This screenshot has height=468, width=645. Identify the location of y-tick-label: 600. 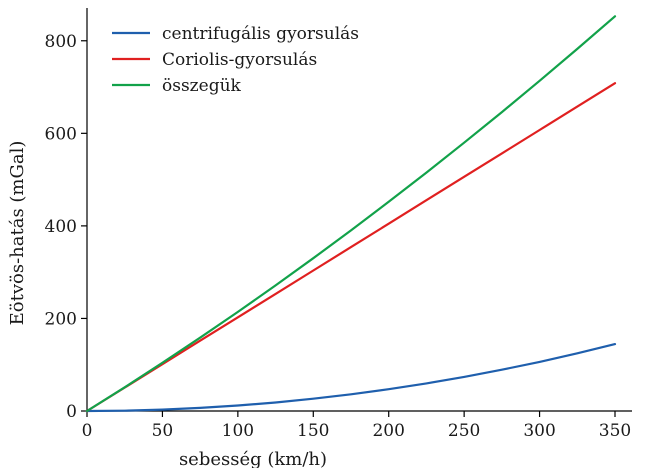
(61, 134).